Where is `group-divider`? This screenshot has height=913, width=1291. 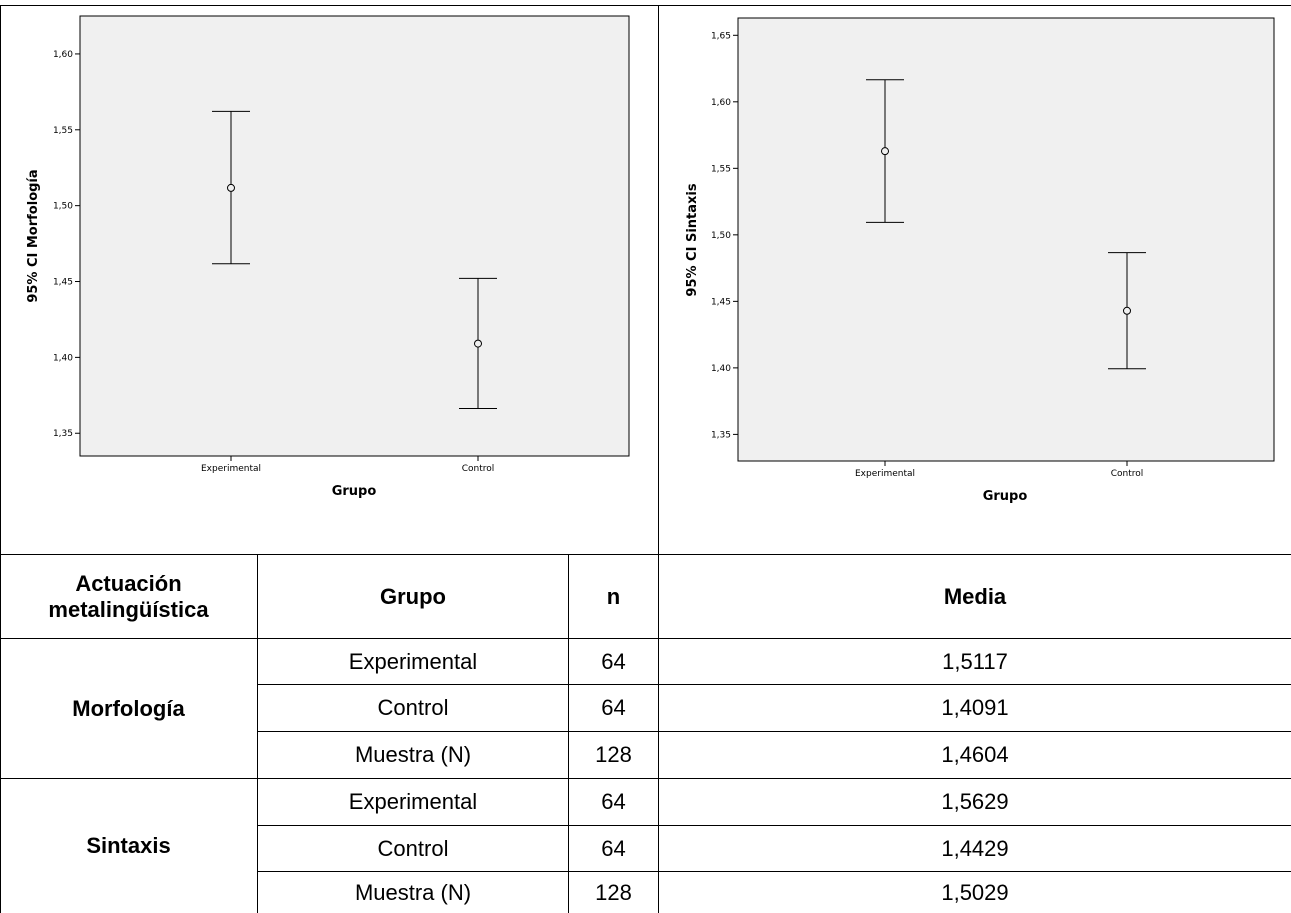
group-divider is located at coordinates (645, 778).